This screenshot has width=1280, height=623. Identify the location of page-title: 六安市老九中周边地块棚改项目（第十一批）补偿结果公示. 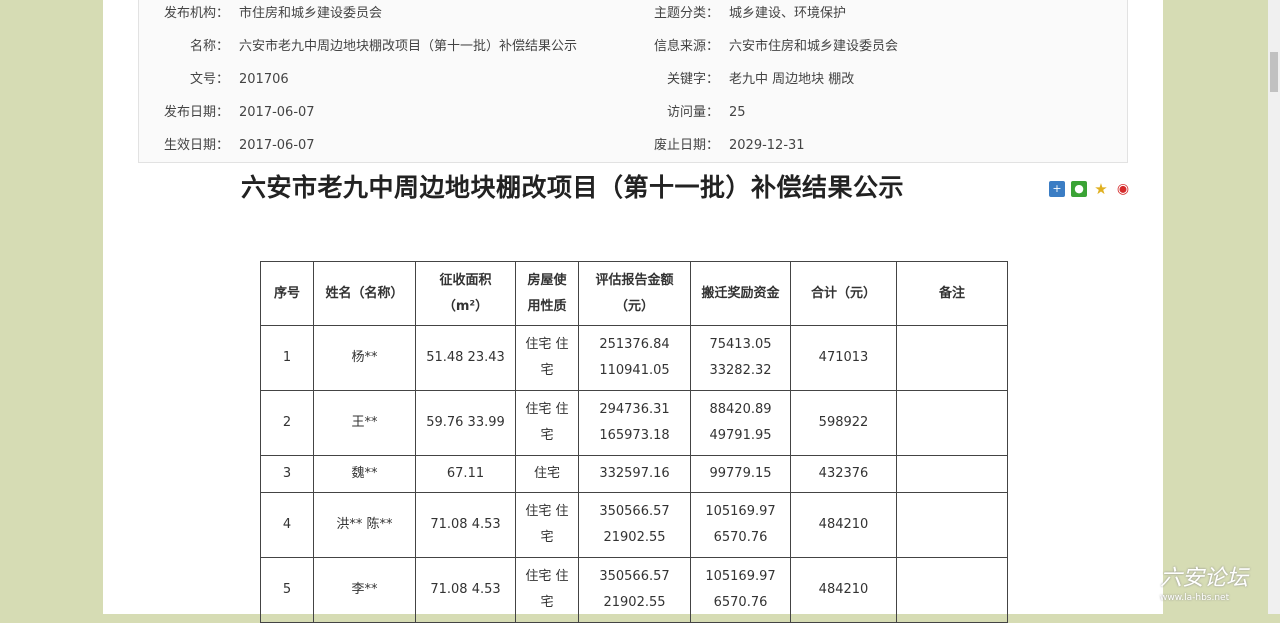
(573, 187).